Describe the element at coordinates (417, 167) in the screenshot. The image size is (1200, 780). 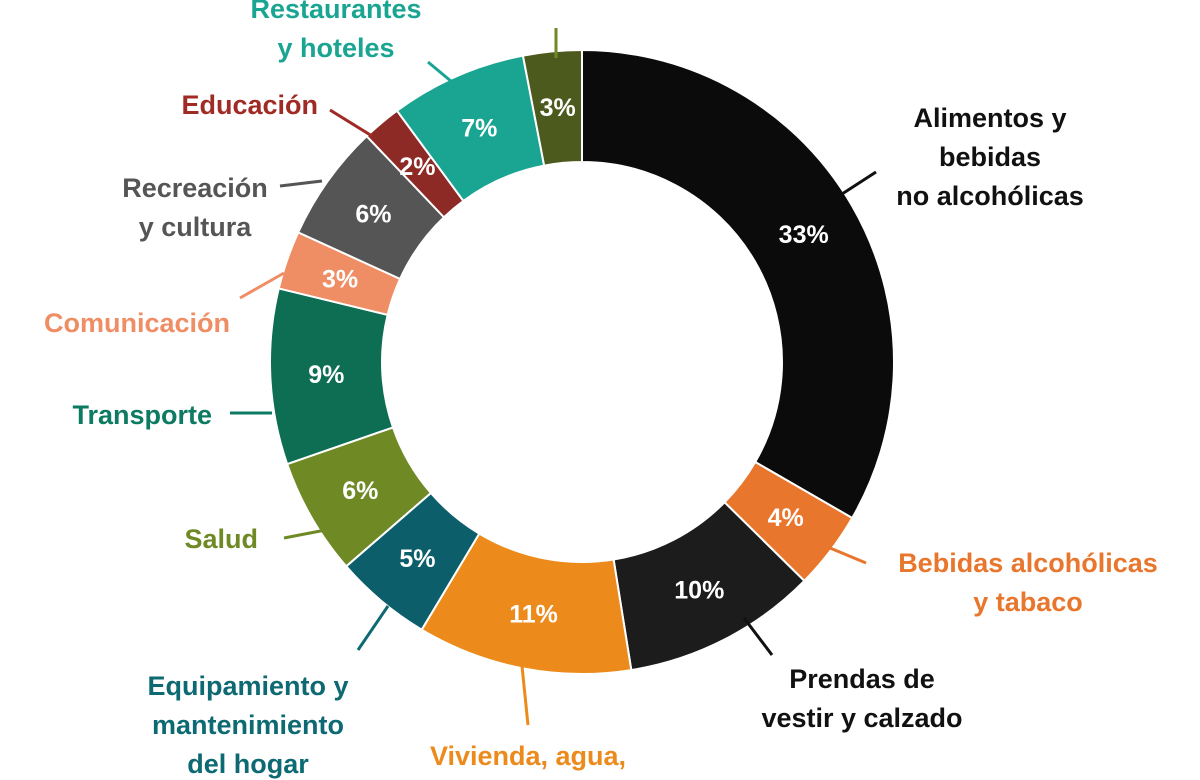
I see `value-label-educacion: 2%` at that location.